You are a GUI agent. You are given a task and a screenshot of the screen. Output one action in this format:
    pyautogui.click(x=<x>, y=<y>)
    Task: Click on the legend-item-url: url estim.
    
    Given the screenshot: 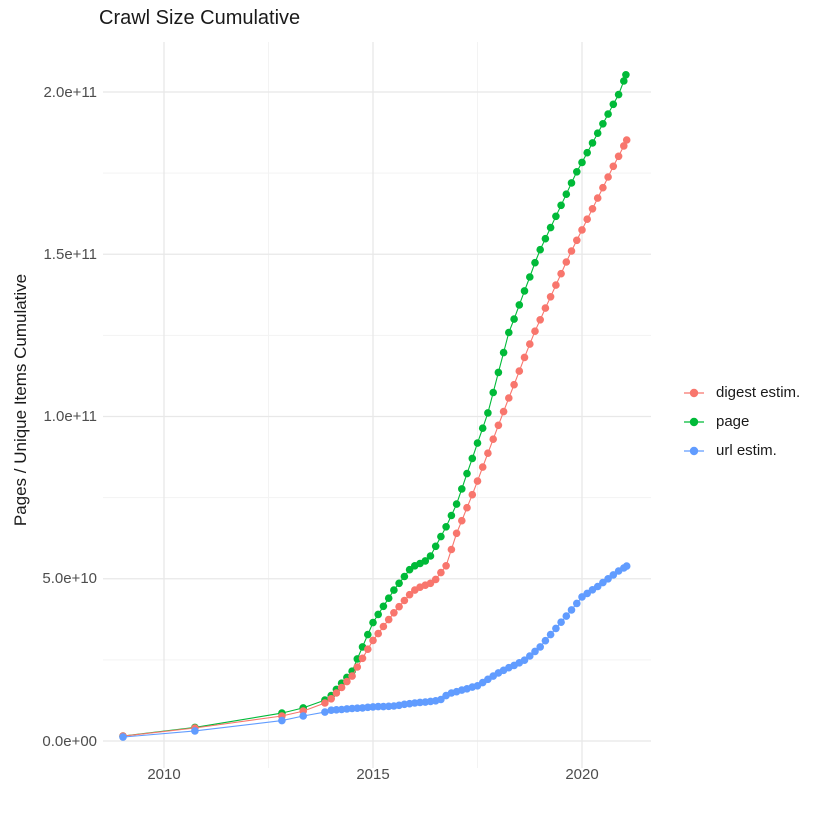 What is the action you would take?
    pyautogui.click(x=741, y=450)
    